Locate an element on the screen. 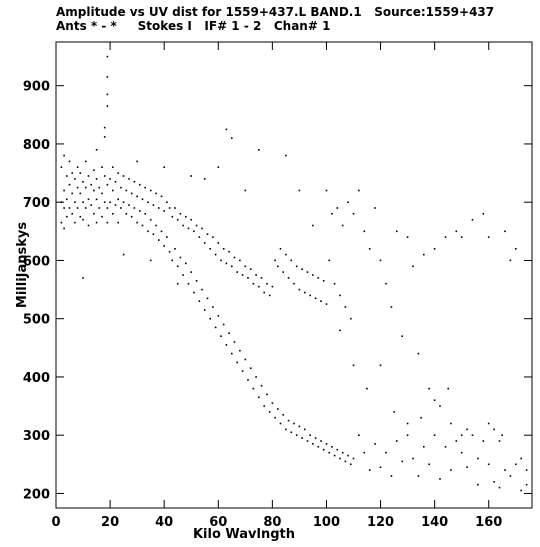 The image size is (540, 547). x-tick-label: 160 is located at coordinates (488, 522).